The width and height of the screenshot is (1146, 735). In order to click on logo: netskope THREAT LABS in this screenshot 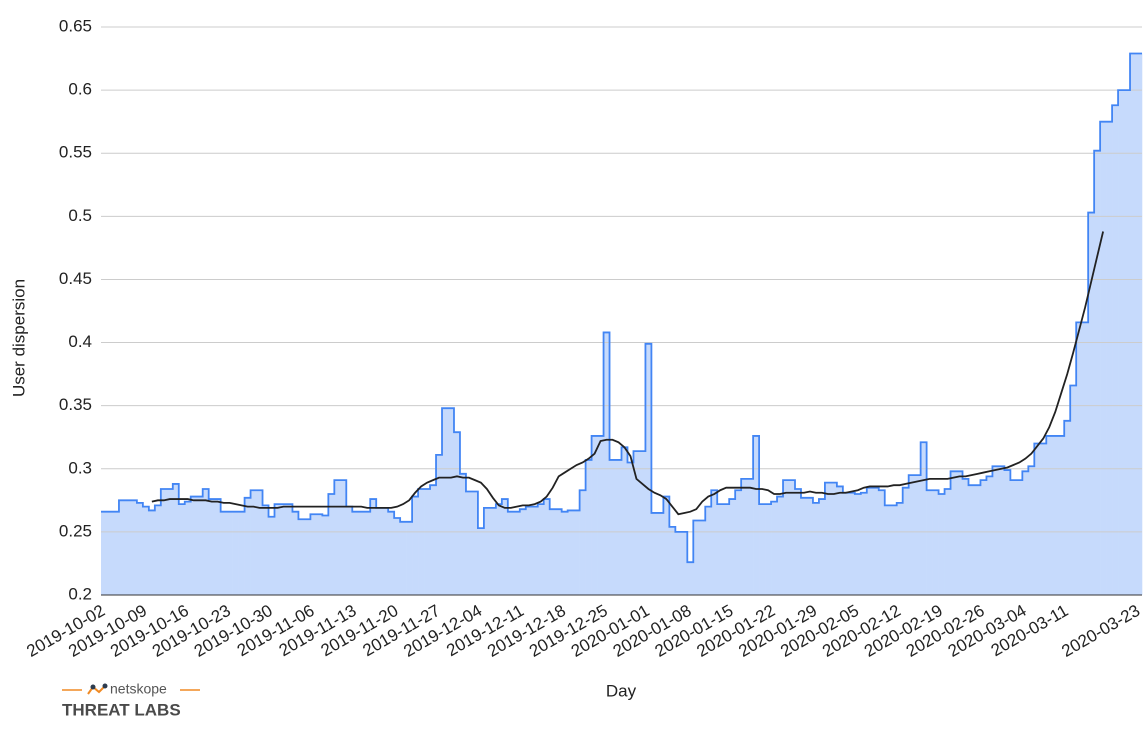, I will do `click(131, 700)`.